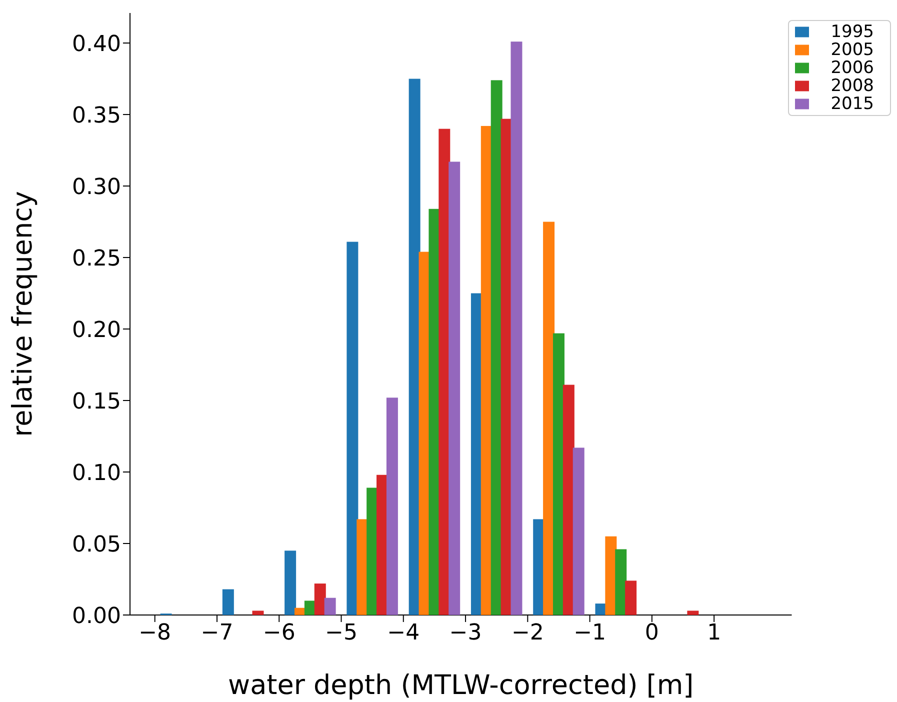  What do you see at coordinates (852, 104) in the screenshot?
I see `legend-label: 2015` at bounding box center [852, 104].